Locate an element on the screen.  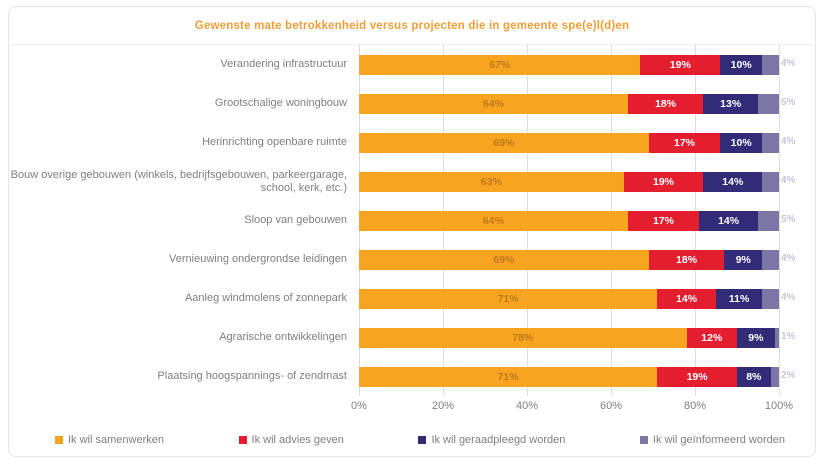
x-tick-label: 20% is located at coordinates (443, 406).